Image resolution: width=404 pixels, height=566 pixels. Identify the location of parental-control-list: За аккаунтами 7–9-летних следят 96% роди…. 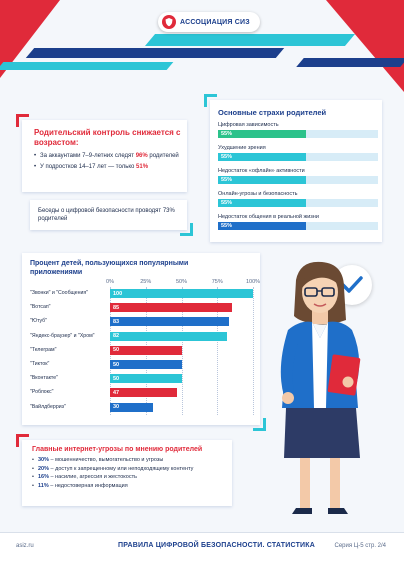
(109, 163).